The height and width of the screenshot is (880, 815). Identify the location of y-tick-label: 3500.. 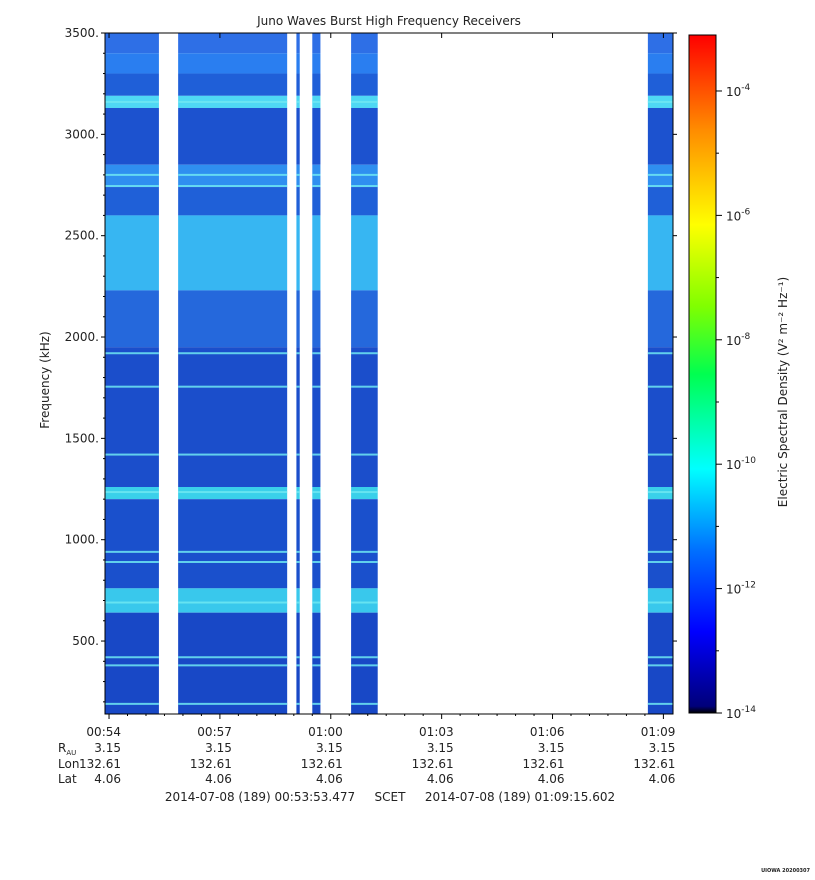
(82, 33).